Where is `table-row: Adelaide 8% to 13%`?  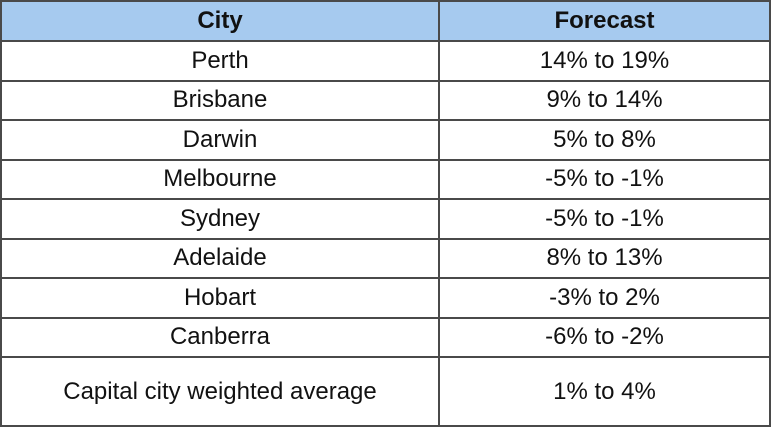
table-row: Adelaide 8% to 13% is located at coordinates (385, 258).